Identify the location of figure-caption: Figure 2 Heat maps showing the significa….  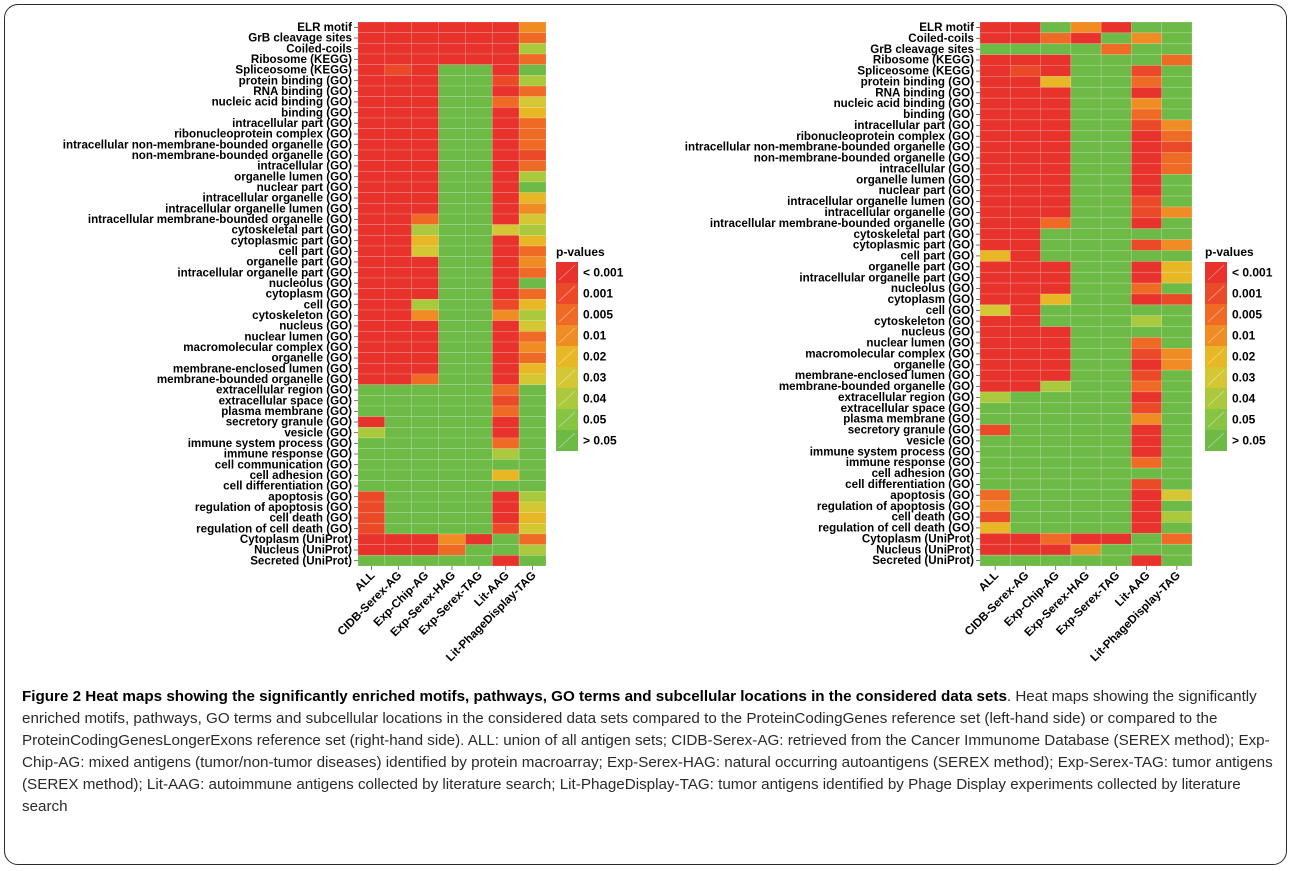
(650, 752).